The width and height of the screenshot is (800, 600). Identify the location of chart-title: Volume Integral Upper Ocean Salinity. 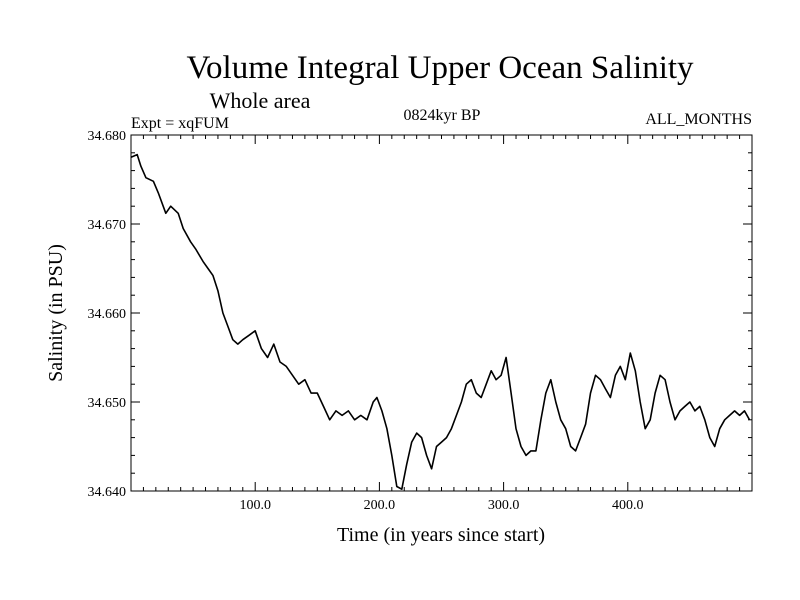
(440, 68).